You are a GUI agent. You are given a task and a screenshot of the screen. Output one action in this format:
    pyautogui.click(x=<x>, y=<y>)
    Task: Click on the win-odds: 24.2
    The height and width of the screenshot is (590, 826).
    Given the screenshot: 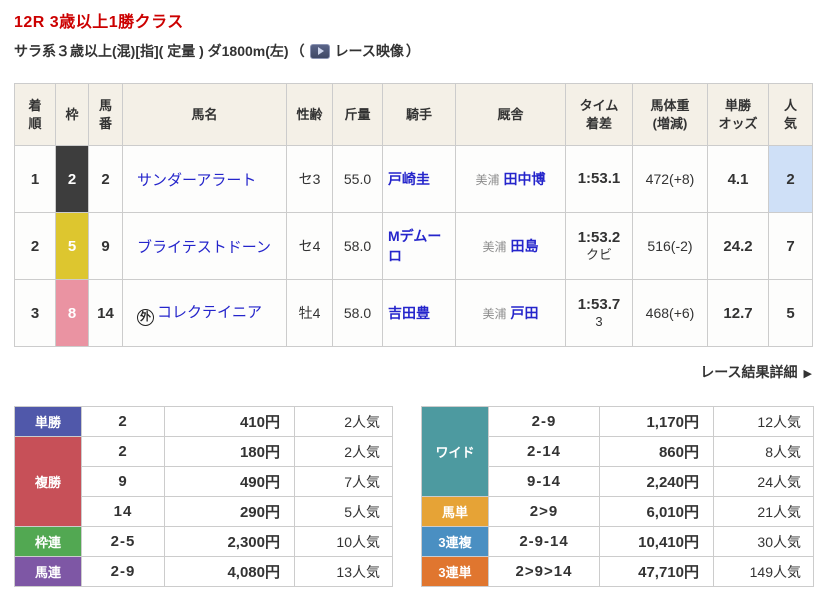 What is the action you would take?
    pyautogui.click(x=738, y=246)
    